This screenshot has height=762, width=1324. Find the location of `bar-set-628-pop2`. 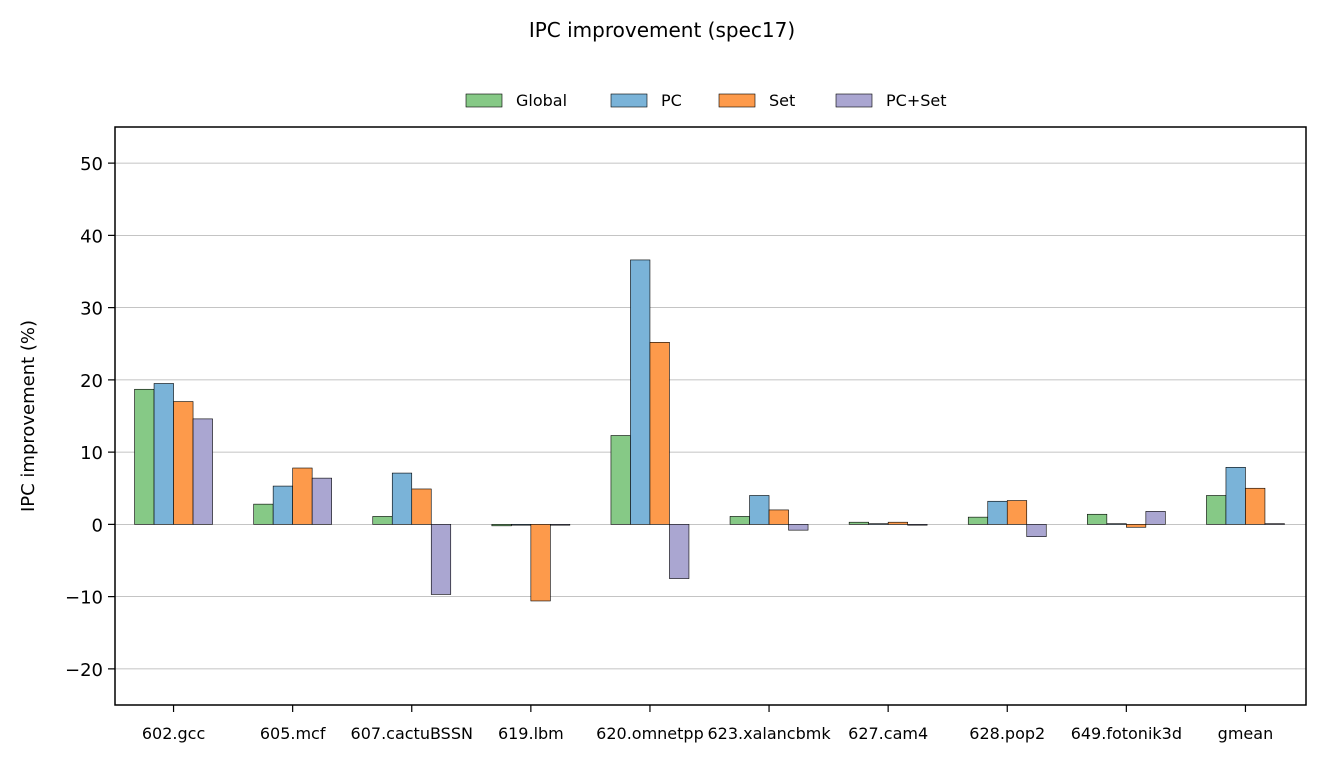

bar-set-628-pop2 is located at coordinates (1017, 512).